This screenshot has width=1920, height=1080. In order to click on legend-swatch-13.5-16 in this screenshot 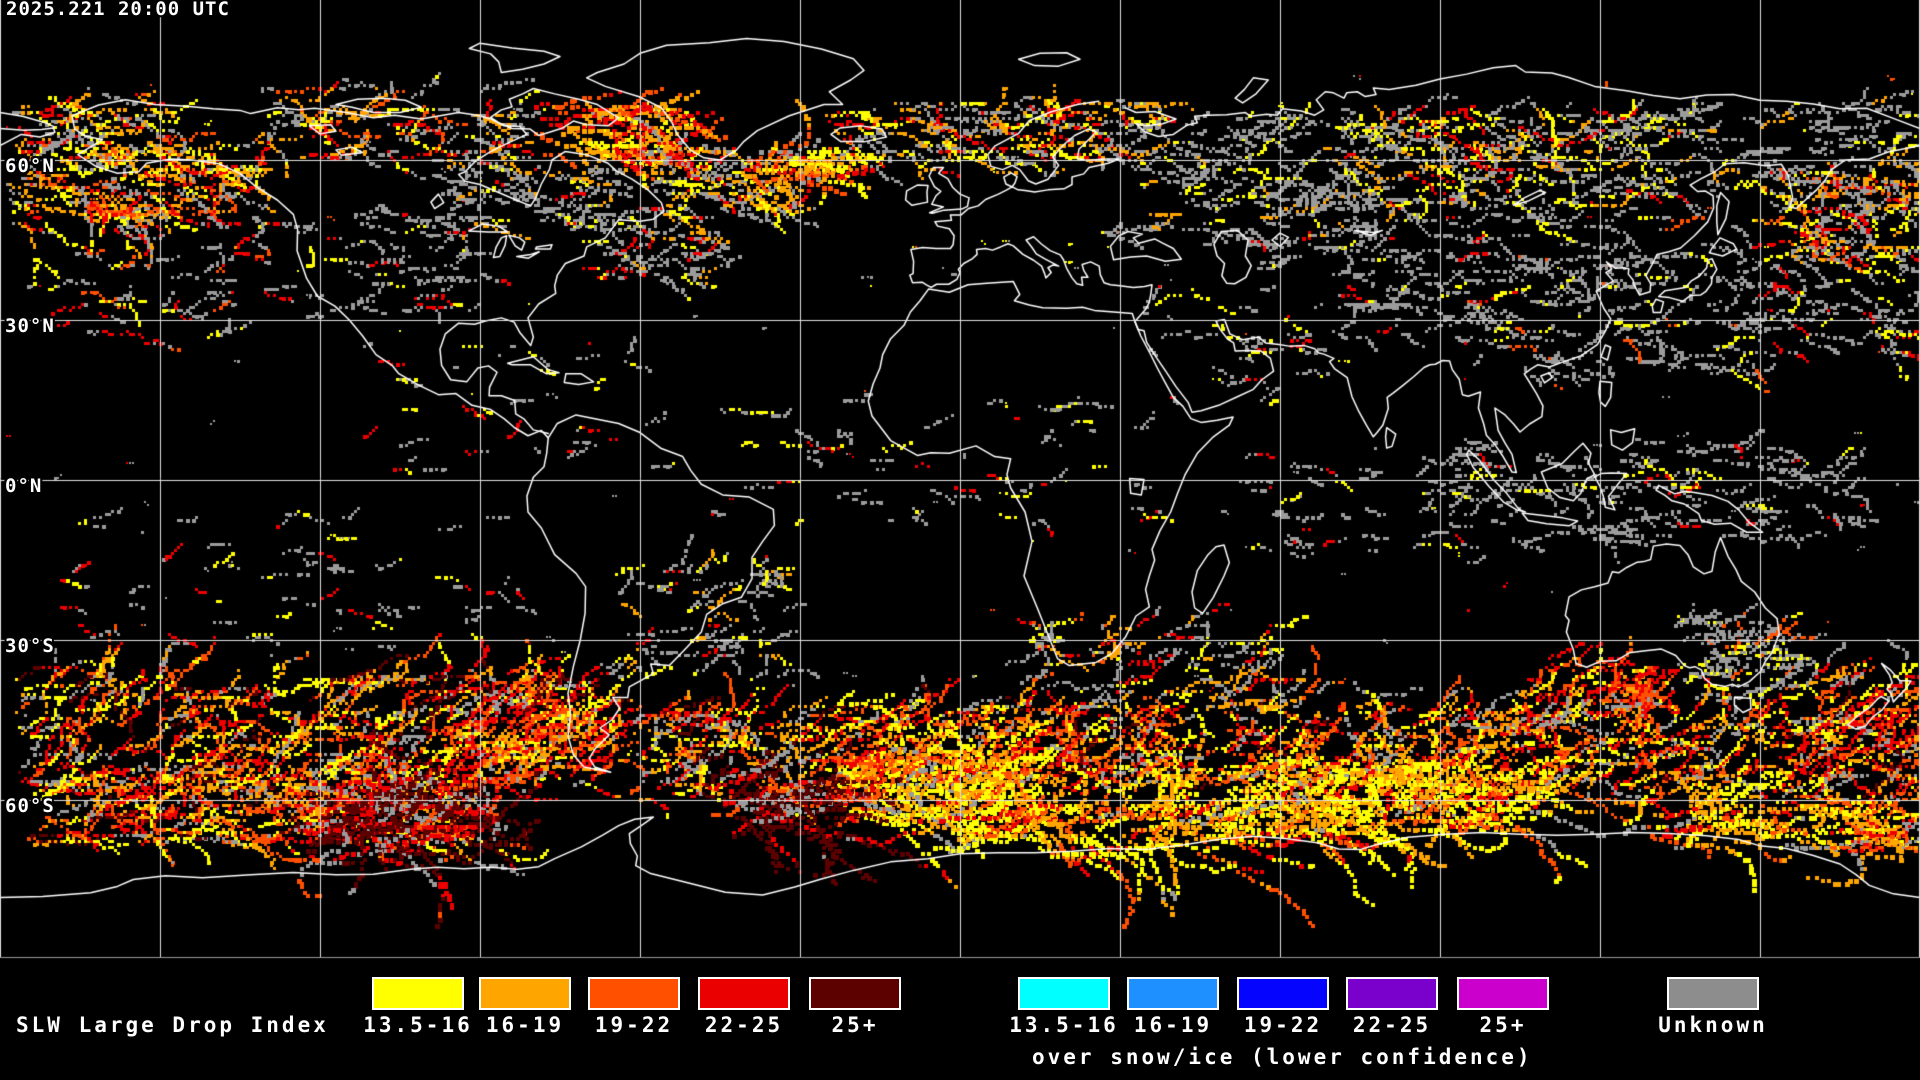, I will do `click(418, 993)`.